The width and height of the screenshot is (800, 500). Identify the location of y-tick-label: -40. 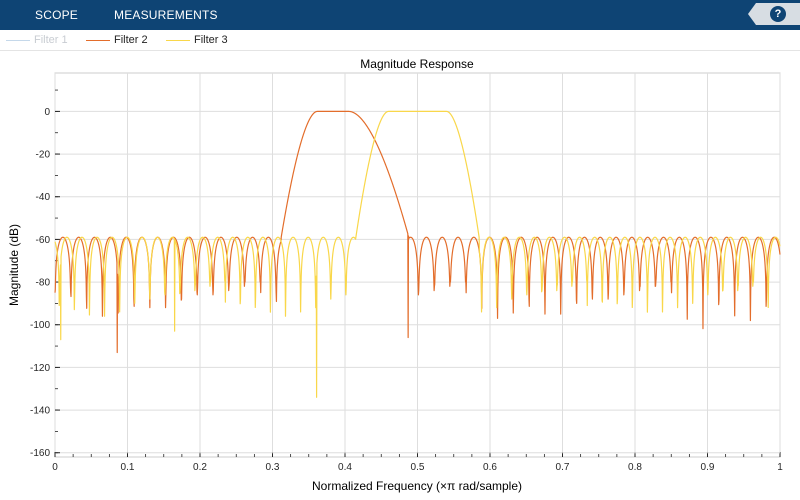
(43, 197).